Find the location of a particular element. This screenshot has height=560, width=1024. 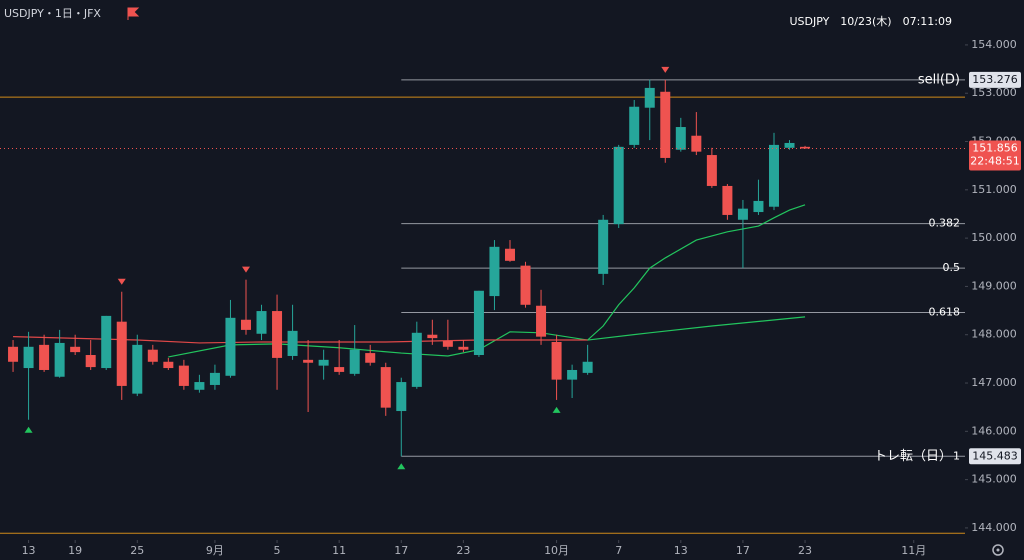

price-box-label: 145.483 is located at coordinates (995, 455).